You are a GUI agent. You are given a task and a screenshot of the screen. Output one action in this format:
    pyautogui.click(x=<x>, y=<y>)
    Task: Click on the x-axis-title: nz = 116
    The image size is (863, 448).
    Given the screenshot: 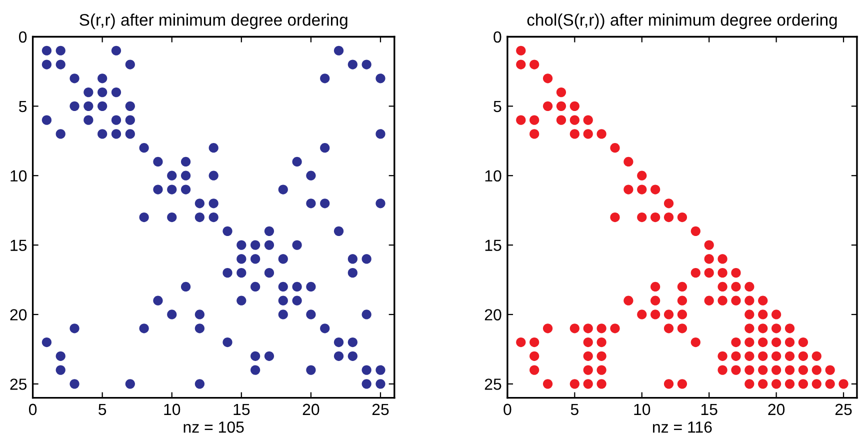 What is the action you would take?
    pyautogui.click(x=682, y=427)
    